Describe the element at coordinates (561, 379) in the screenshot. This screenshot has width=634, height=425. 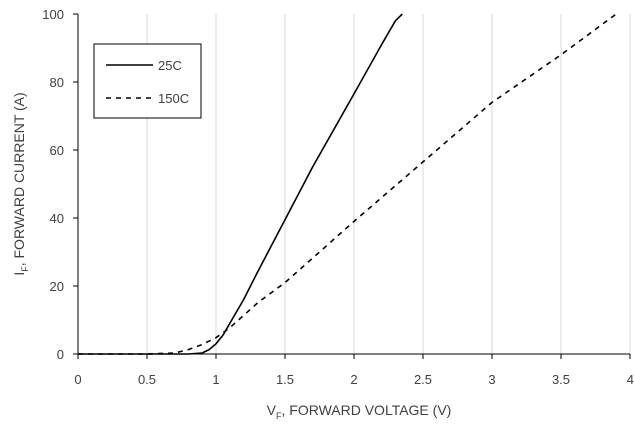
I see `x-tick-label: 3.5` at that location.